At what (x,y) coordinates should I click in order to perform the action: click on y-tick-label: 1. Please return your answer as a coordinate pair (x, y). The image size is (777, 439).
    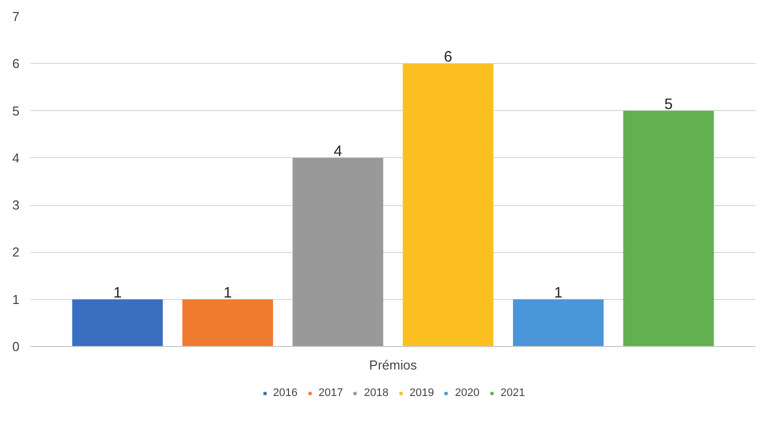
    Looking at the image, I should click on (16, 299).